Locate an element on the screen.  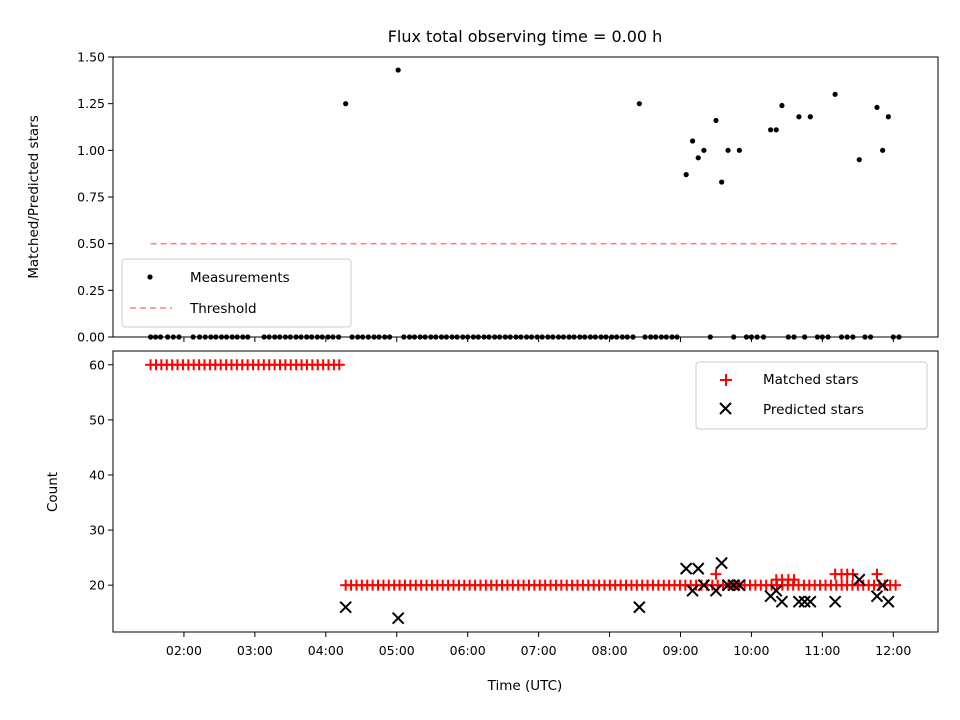
top-y-ticks: 0.00 0.25 0.50 0.75 1.00 1.25 1.50 is located at coordinates (95, 197).